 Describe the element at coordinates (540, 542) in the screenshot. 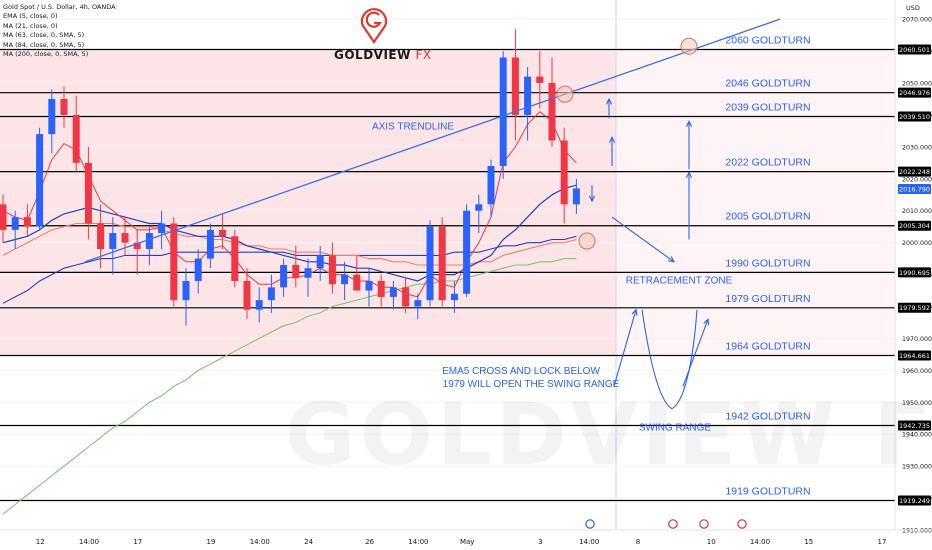

I see `time-tick: 3` at that location.